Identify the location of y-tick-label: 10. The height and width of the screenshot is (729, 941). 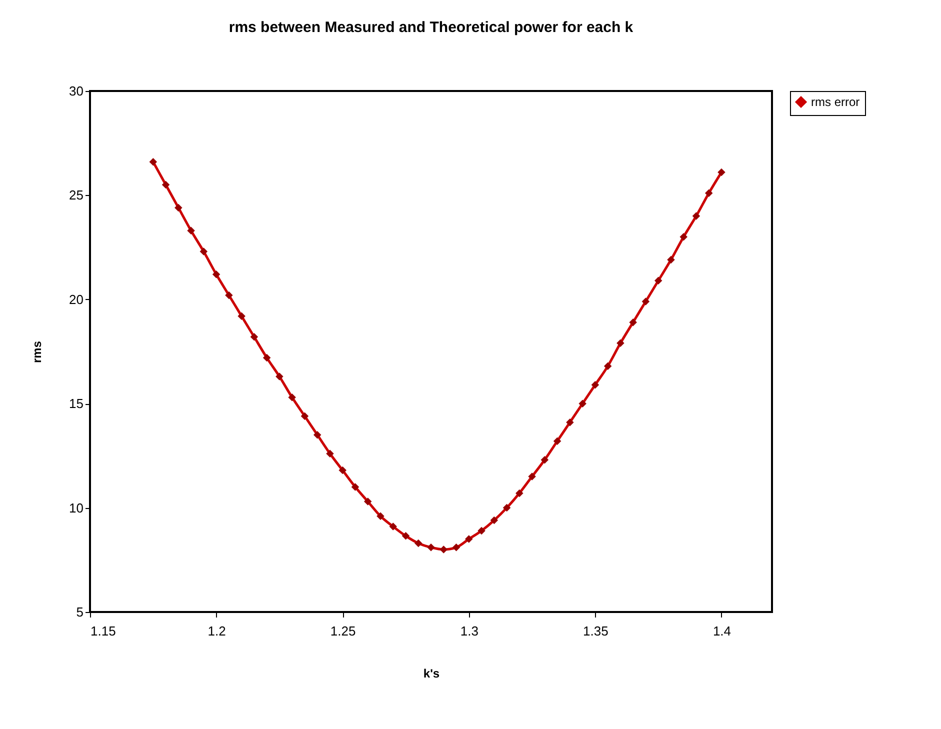
(76, 508).